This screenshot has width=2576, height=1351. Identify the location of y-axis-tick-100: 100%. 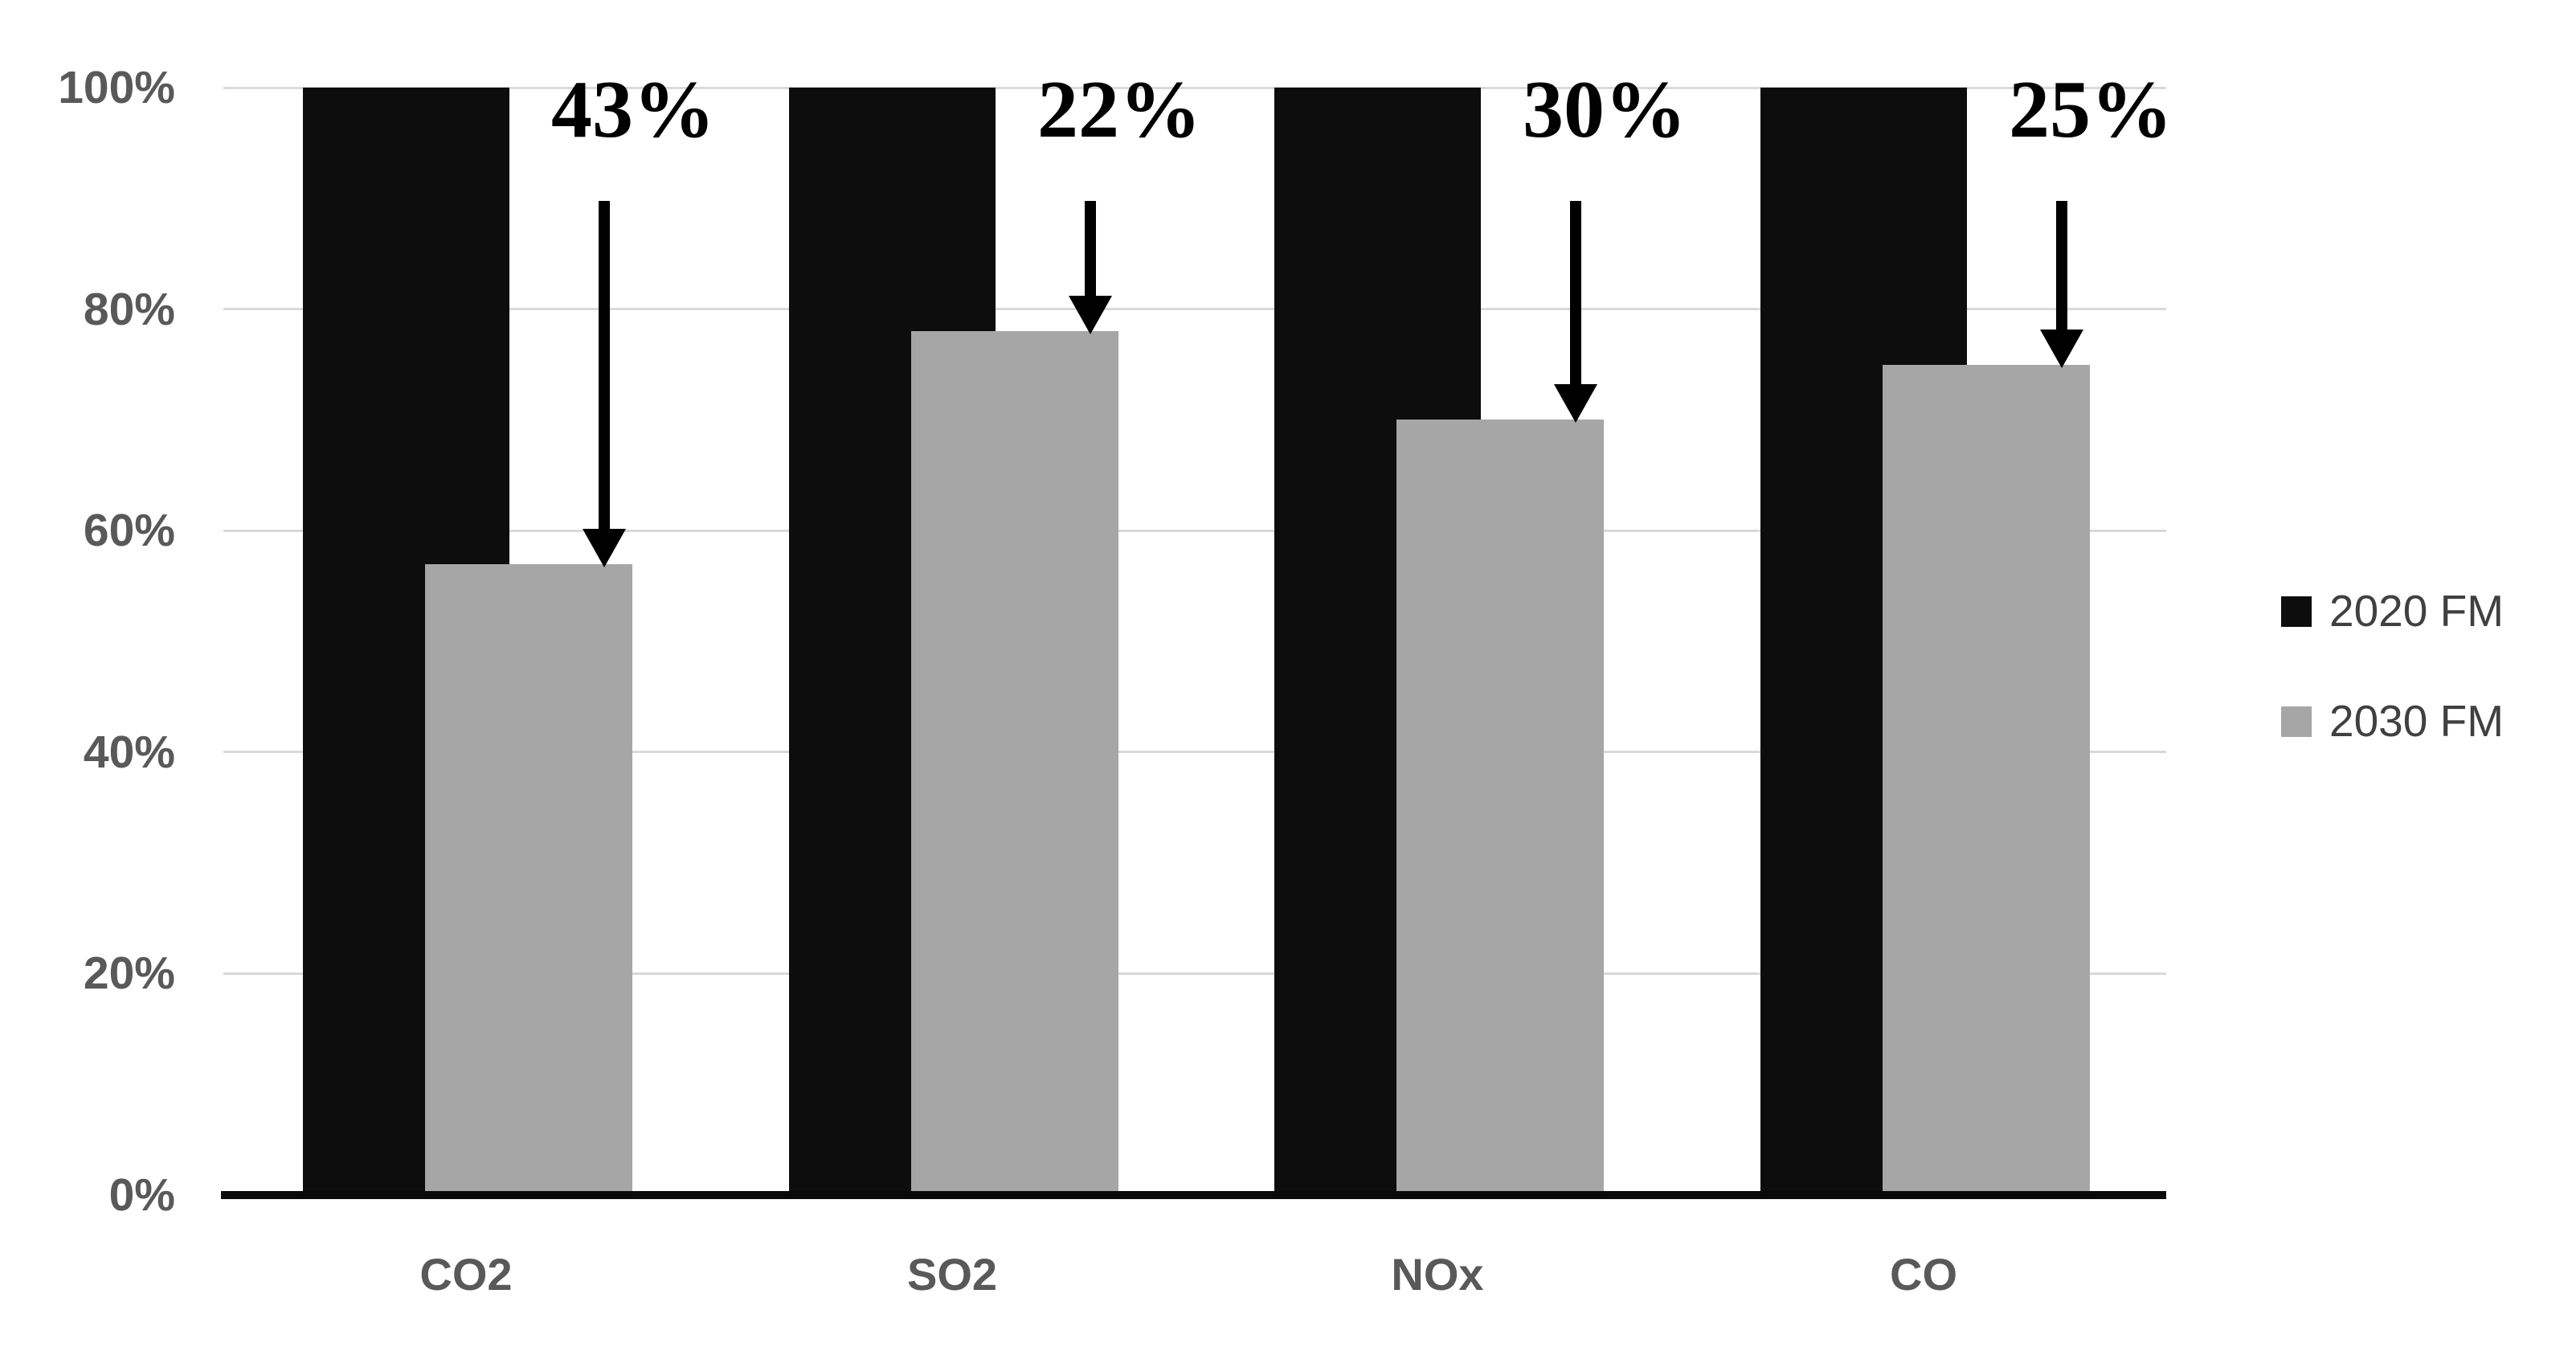
(116, 87).